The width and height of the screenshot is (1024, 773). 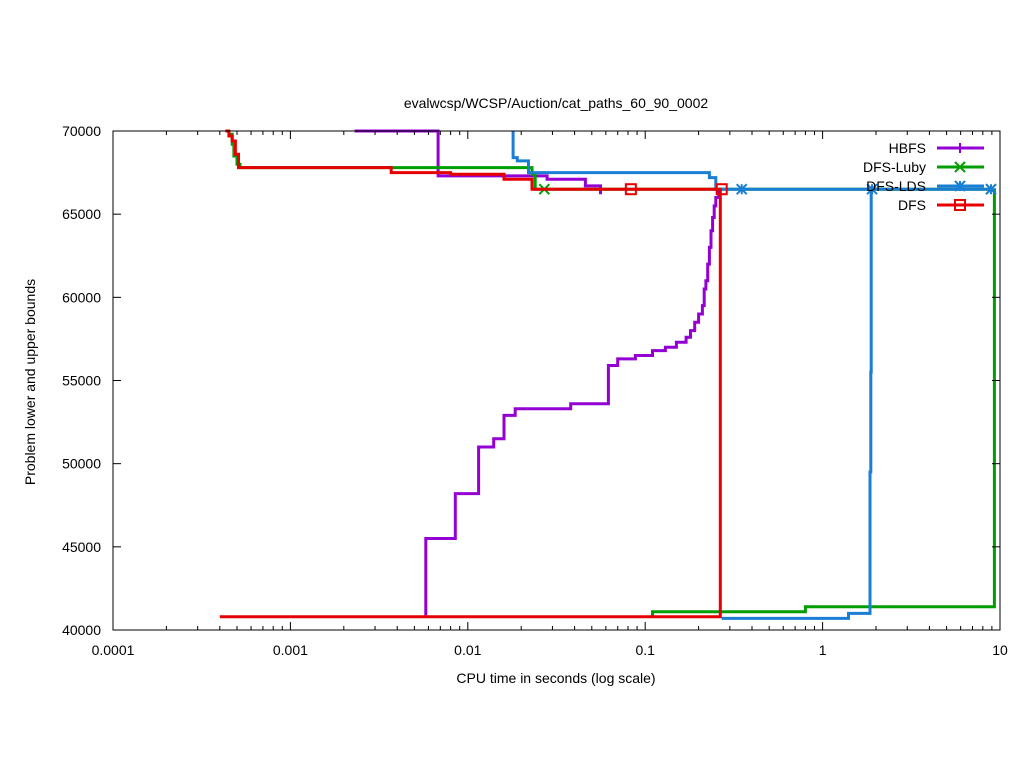 What do you see at coordinates (81, 131) in the screenshot?
I see `y-tick-label: 70000` at bounding box center [81, 131].